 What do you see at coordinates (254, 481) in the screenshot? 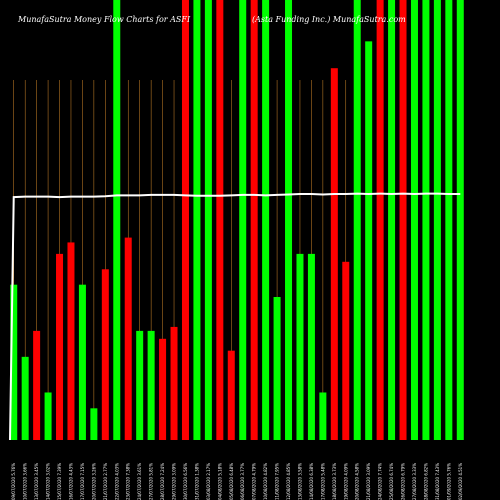
I see `x-tick-label: 07/08/2020 4.79%` at bounding box center [254, 481].